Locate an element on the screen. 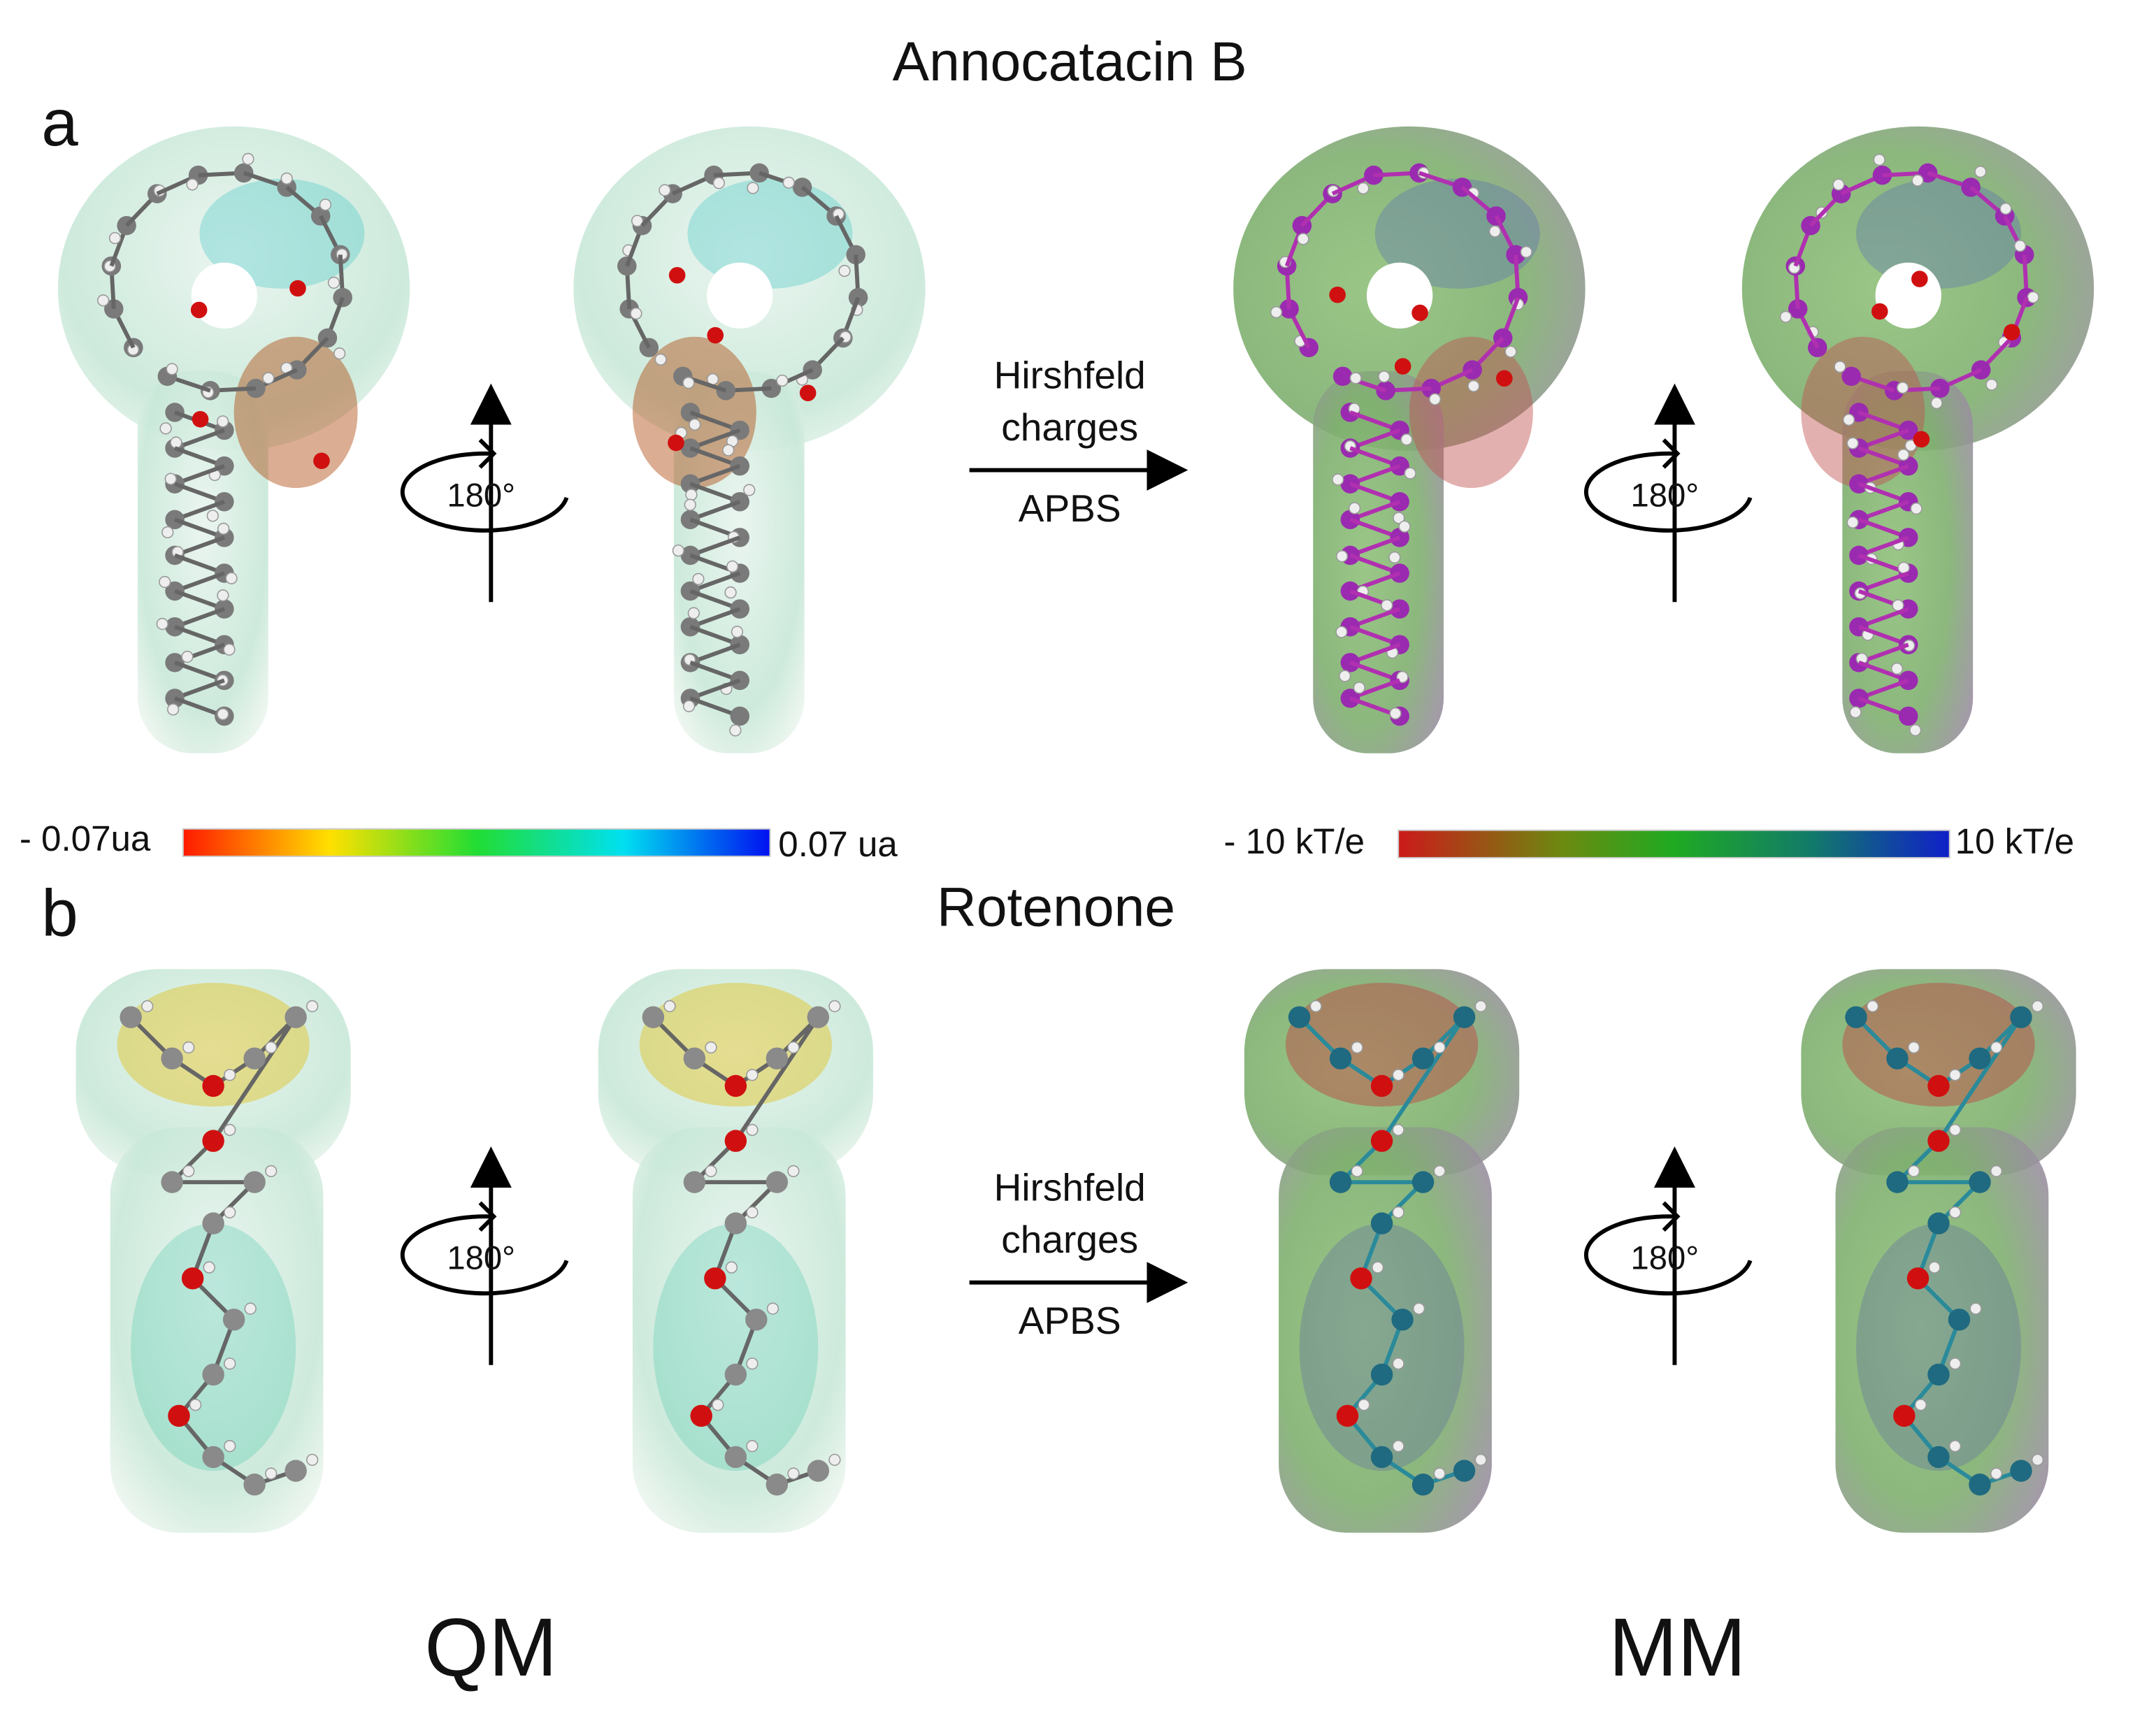 The width and height of the screenshot is (2156, 1721). rotation-label: 180° is located at coordinates (481, 496).